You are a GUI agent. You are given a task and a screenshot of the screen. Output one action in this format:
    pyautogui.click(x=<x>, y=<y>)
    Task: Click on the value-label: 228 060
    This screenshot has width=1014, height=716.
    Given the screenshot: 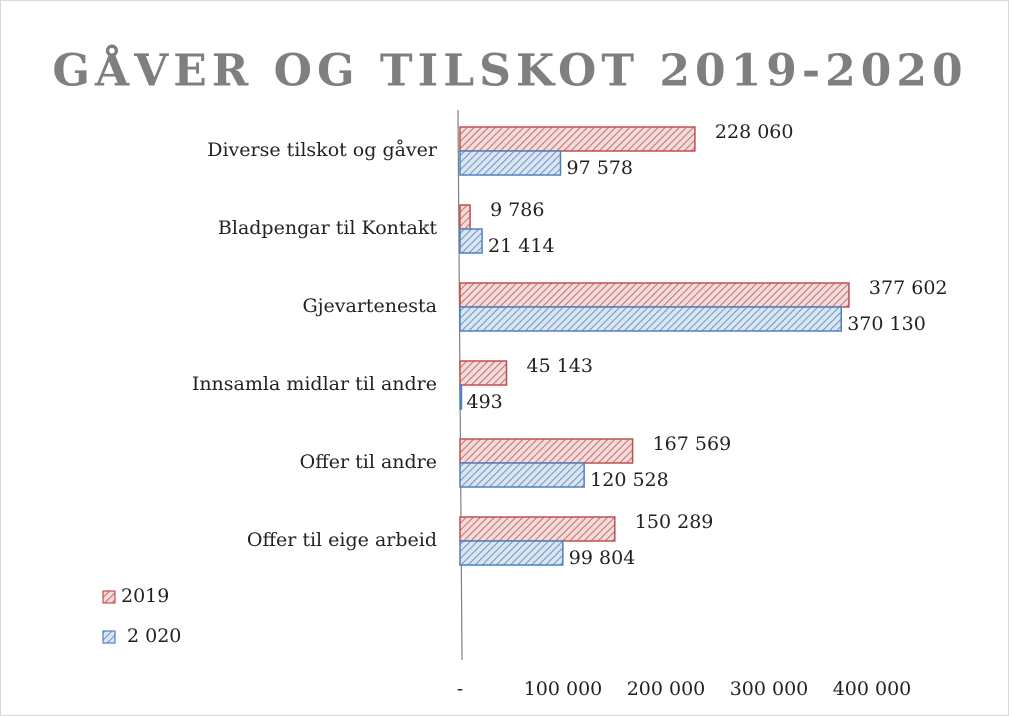 What is the action you would take?
    pyautogui.click(x=754, y=132)
    